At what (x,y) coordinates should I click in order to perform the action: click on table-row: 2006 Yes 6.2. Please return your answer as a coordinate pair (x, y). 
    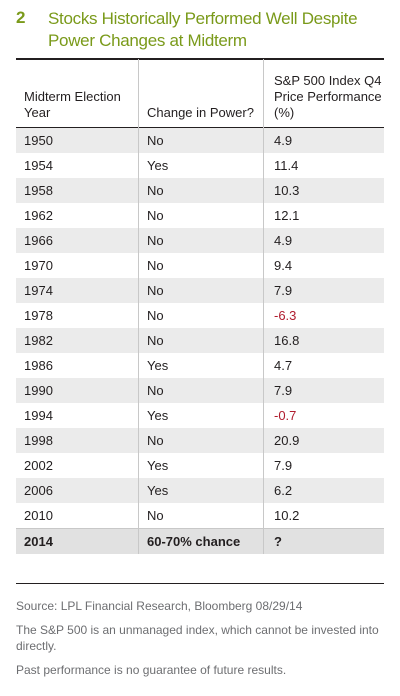
    Looking at the image, I should click on (200, 490).